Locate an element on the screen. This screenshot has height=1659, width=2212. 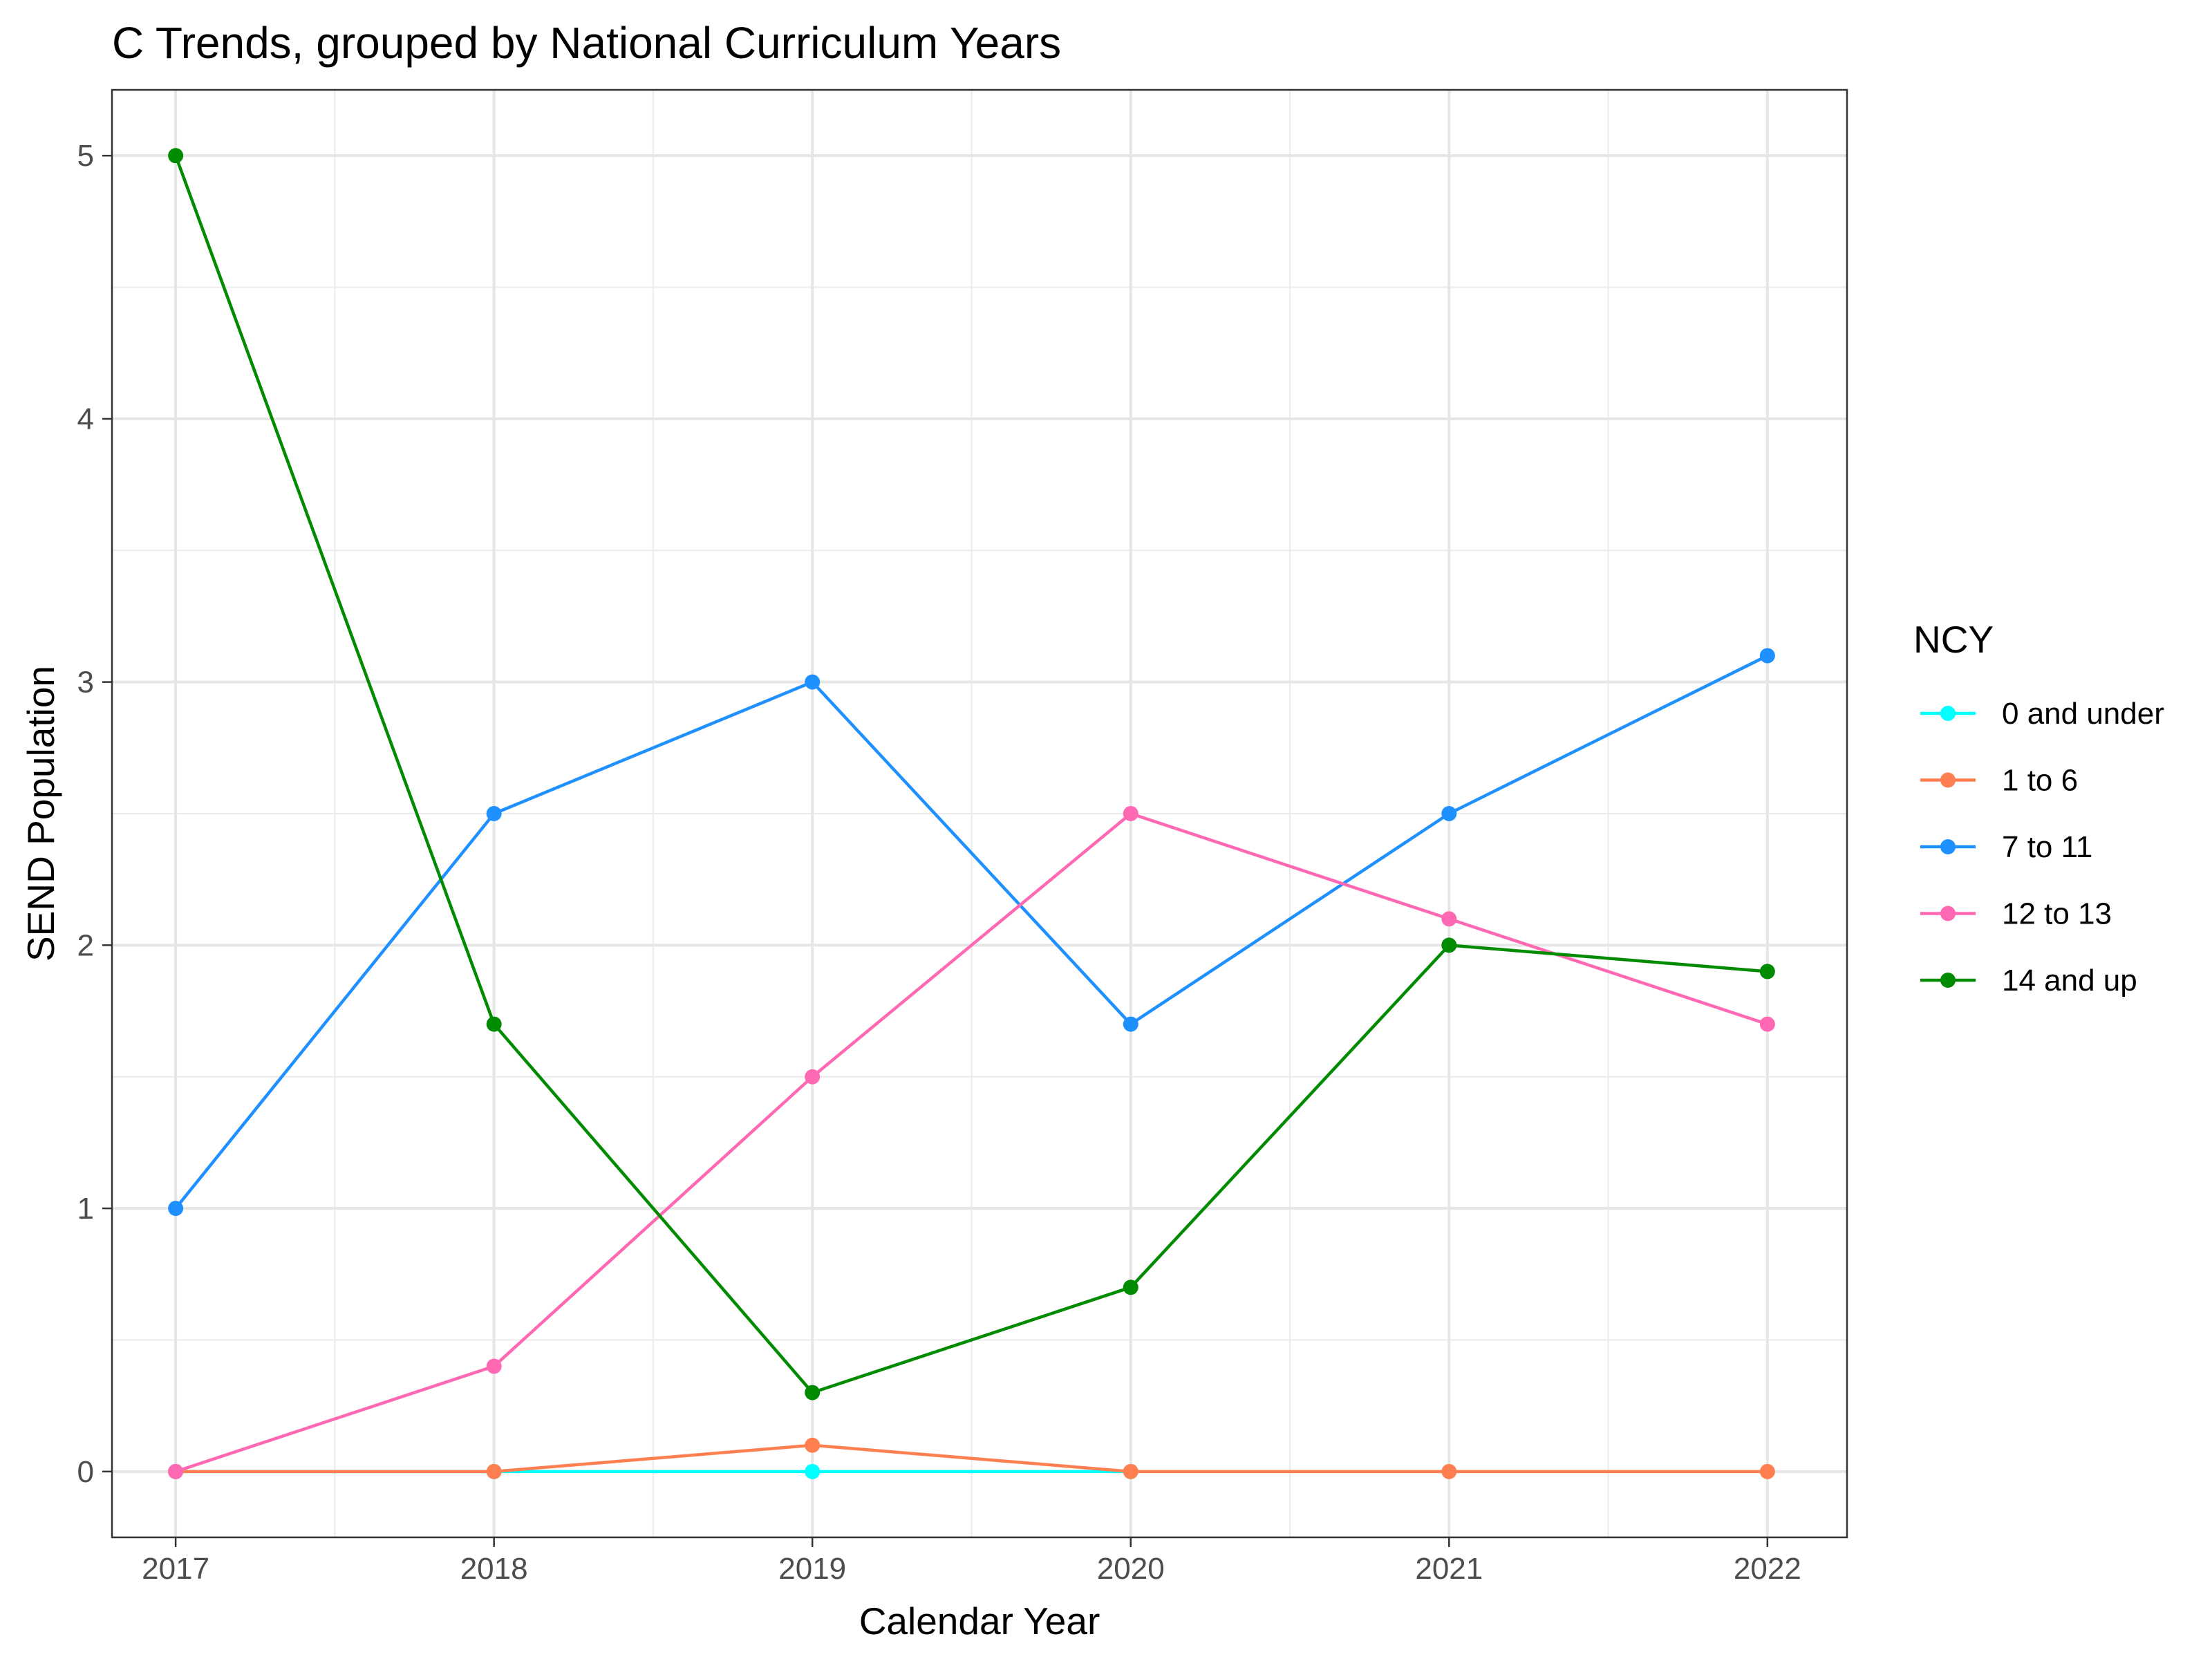
x-tick-label: 2020 is located at coordinates (1131, 1569).